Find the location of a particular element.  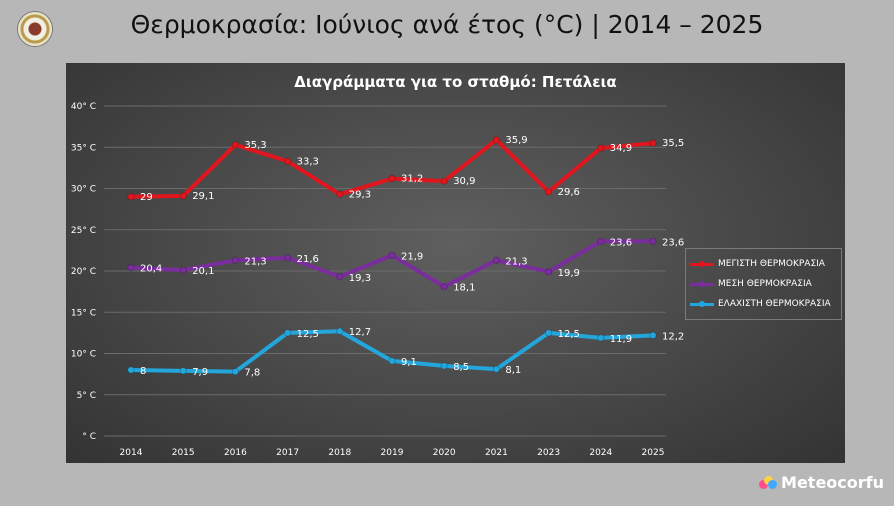

data-label: 19,3 is located at coordinates (360, 278).